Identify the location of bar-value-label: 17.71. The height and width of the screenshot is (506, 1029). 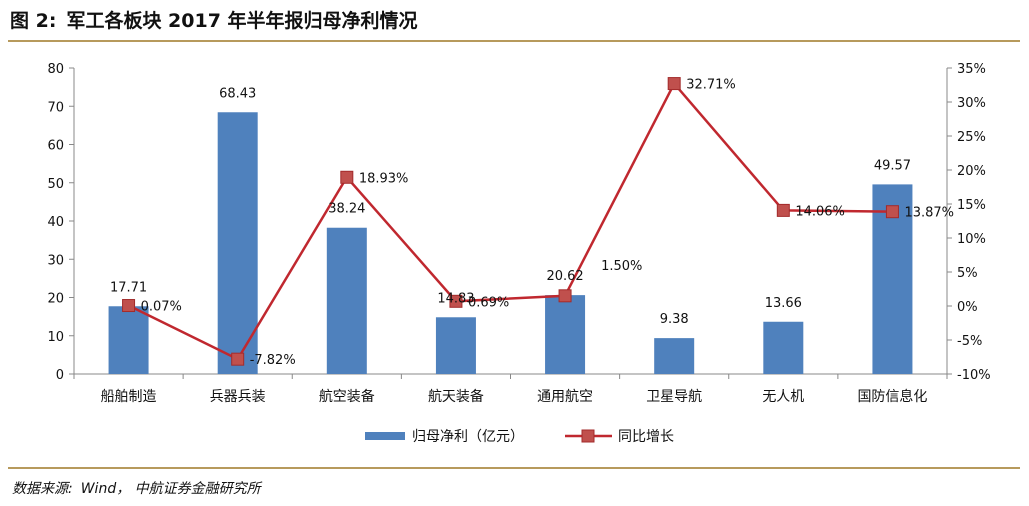
(128, 287).